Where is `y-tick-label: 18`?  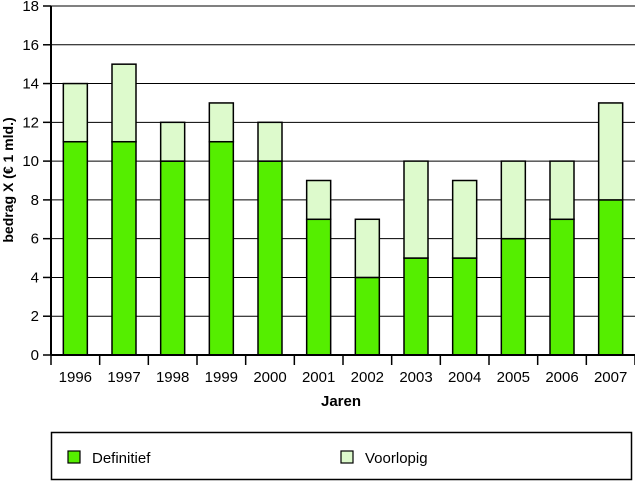 y-tick-label: 18 is located at coordinates (30, 7).